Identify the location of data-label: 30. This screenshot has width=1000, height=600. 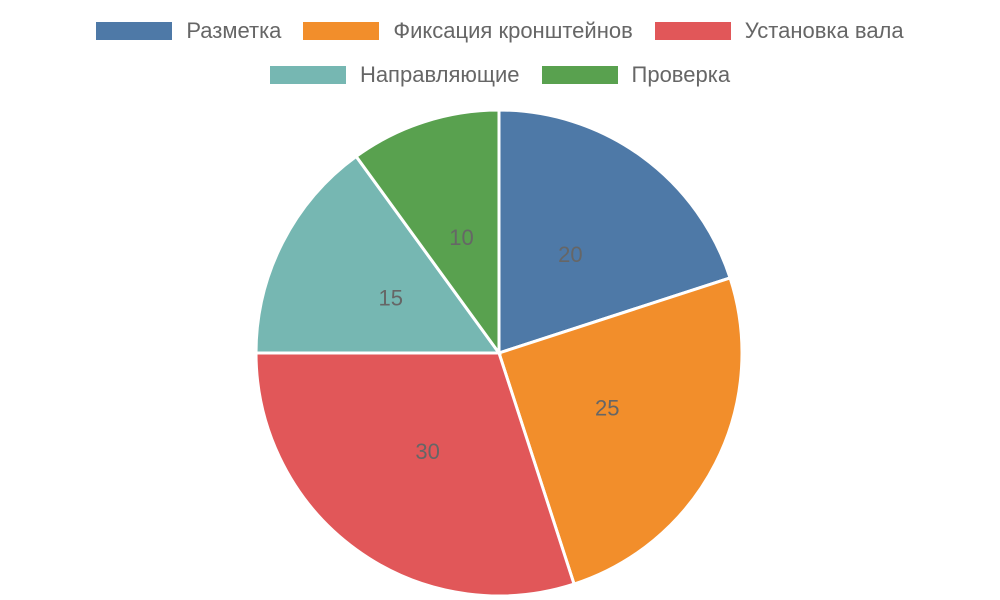
(427, 451).